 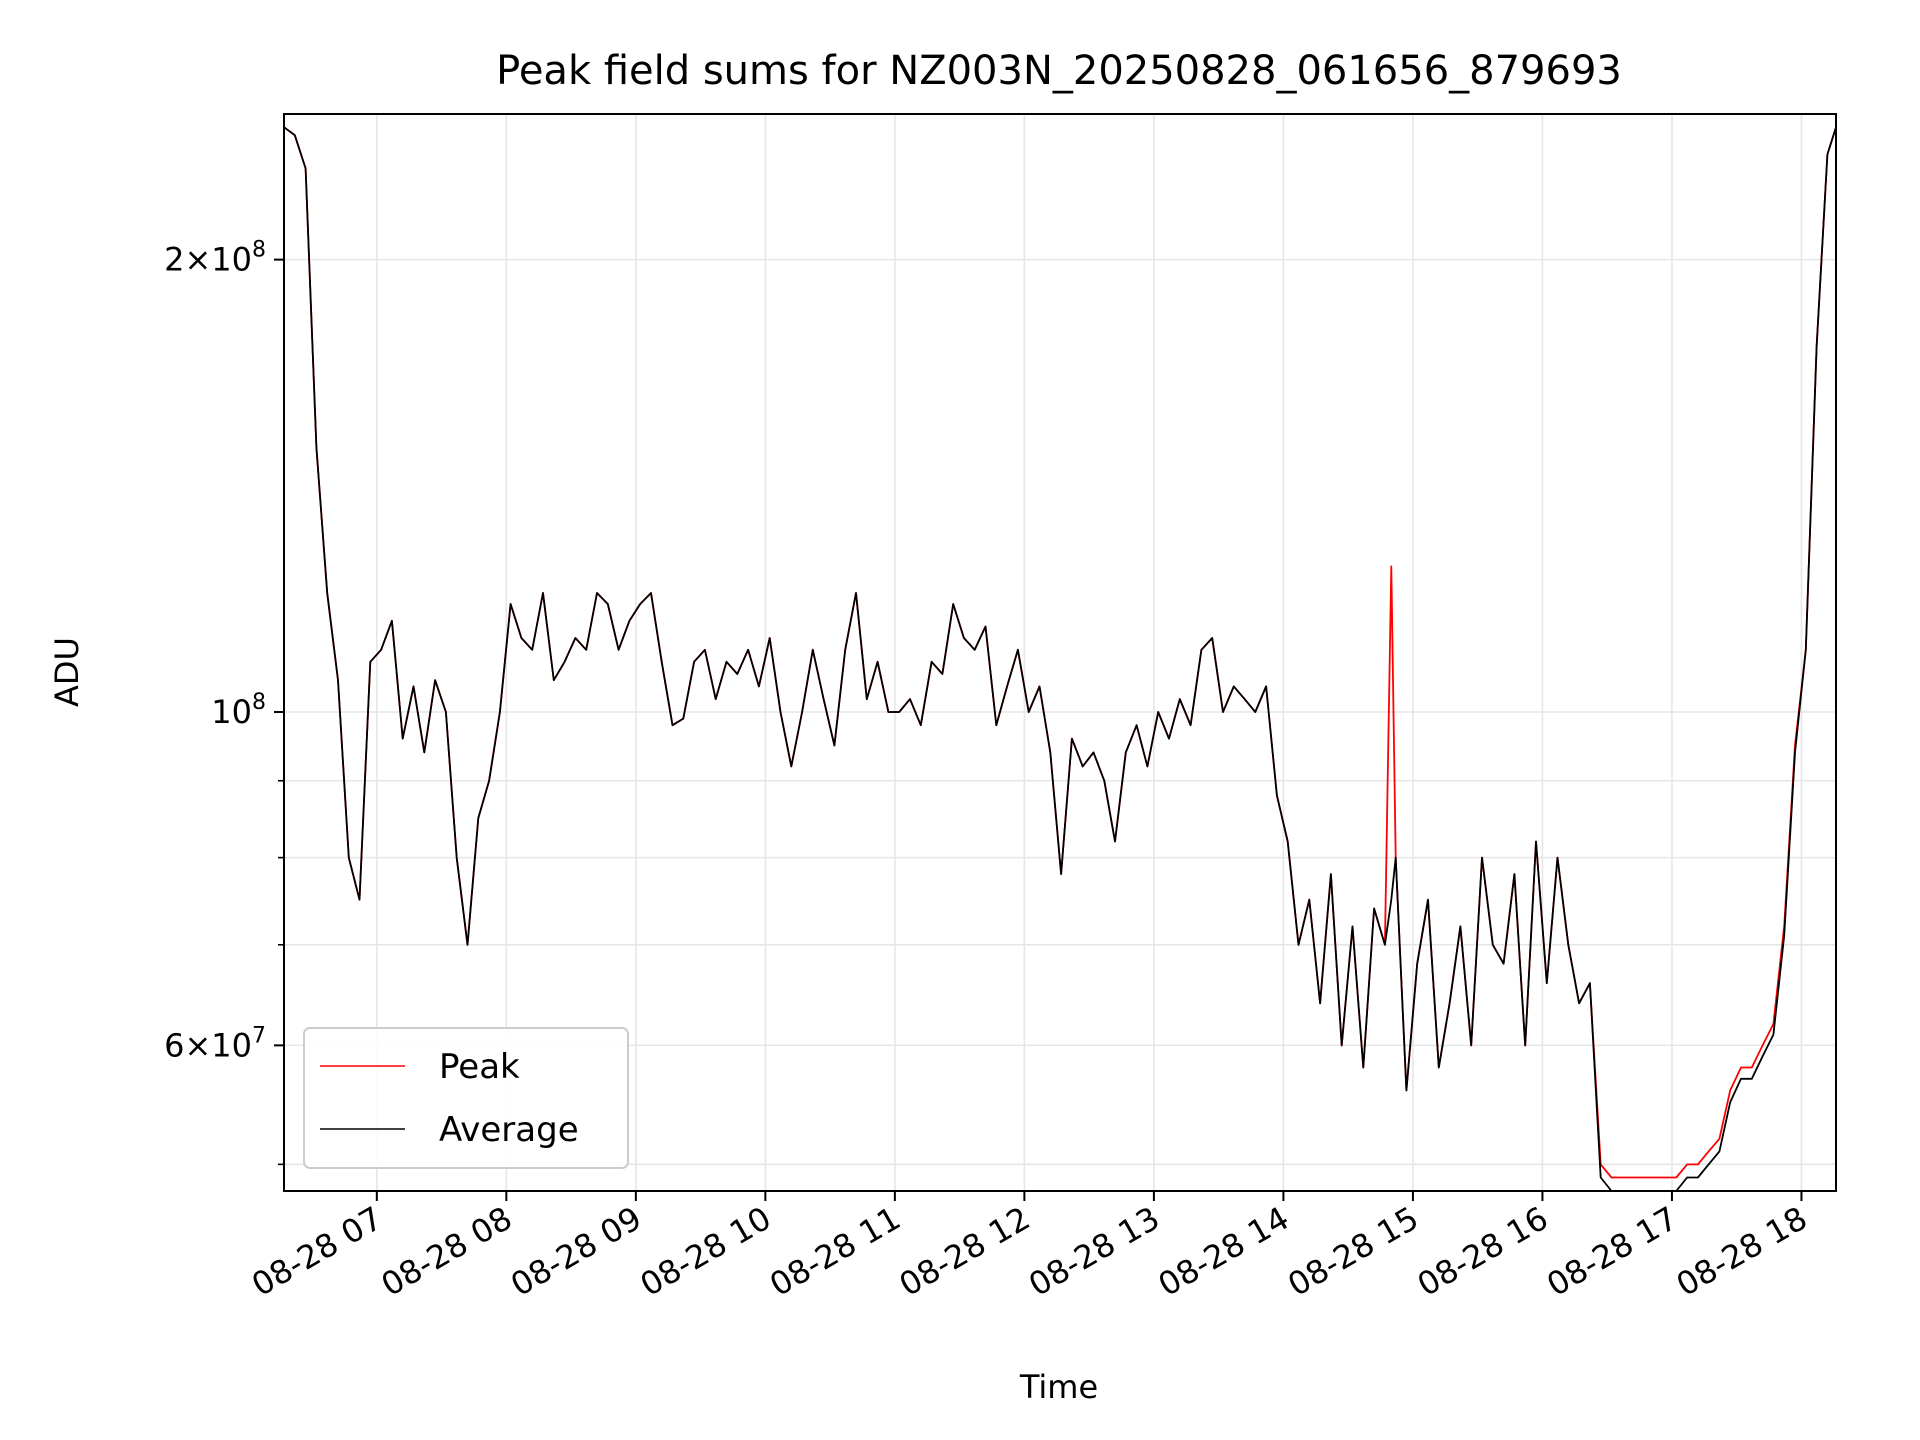 I want to click on legend-box, so click(x=466, y=1098).